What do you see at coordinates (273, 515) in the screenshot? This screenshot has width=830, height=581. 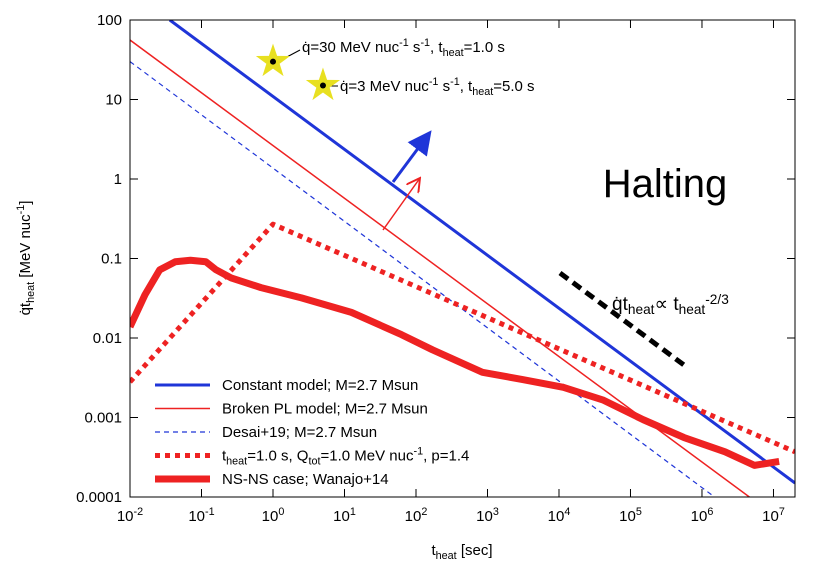 I see `x-tick-label: 10⁰` at bounding box center [273, 515].